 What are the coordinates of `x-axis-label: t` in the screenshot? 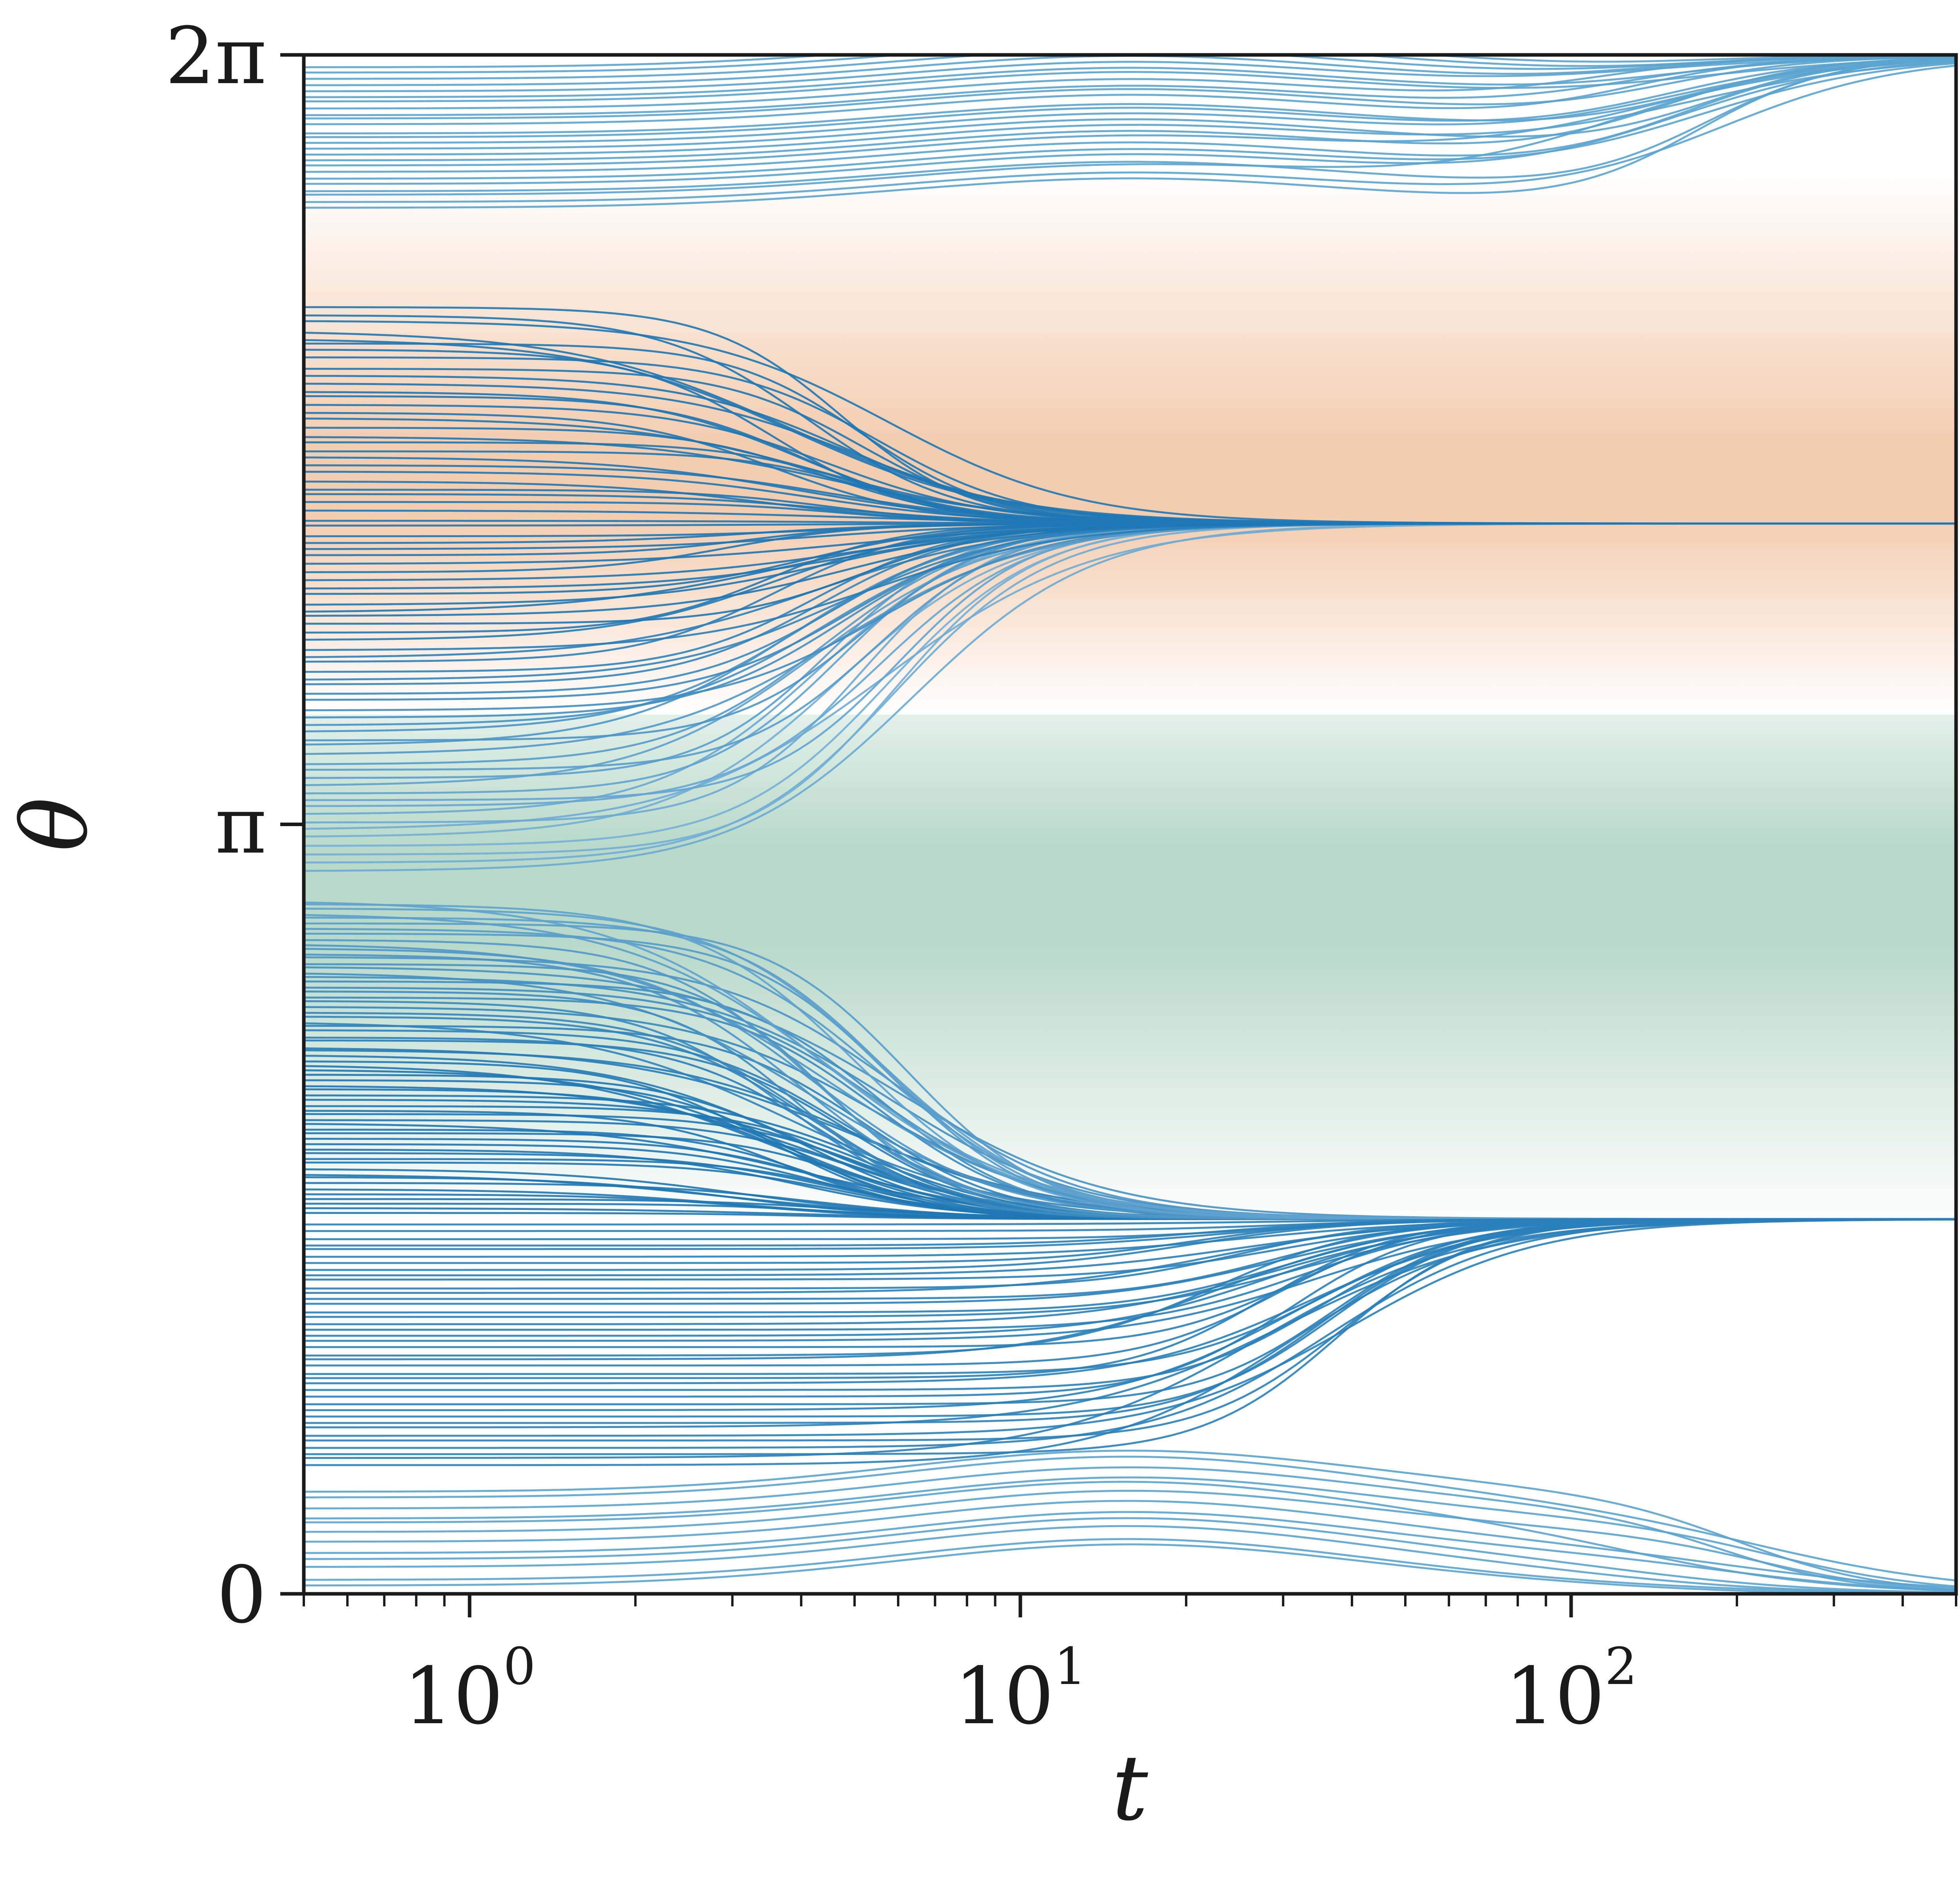 It's located at (1130, 1788).